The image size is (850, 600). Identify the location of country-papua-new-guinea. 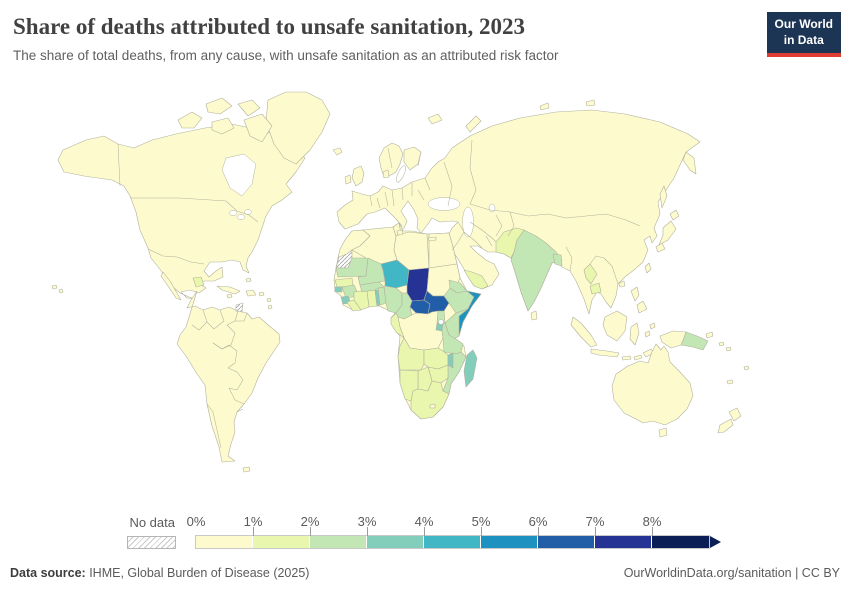
(694, 341).